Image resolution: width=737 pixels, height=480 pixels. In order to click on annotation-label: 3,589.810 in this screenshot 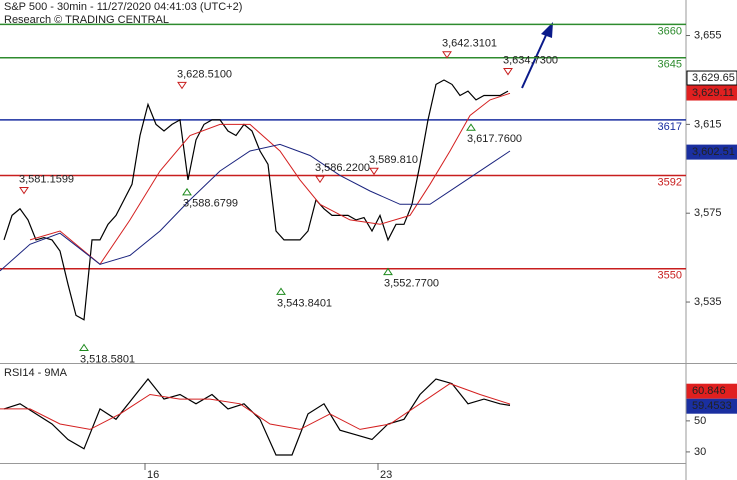, I will do `click(393, 160)`.